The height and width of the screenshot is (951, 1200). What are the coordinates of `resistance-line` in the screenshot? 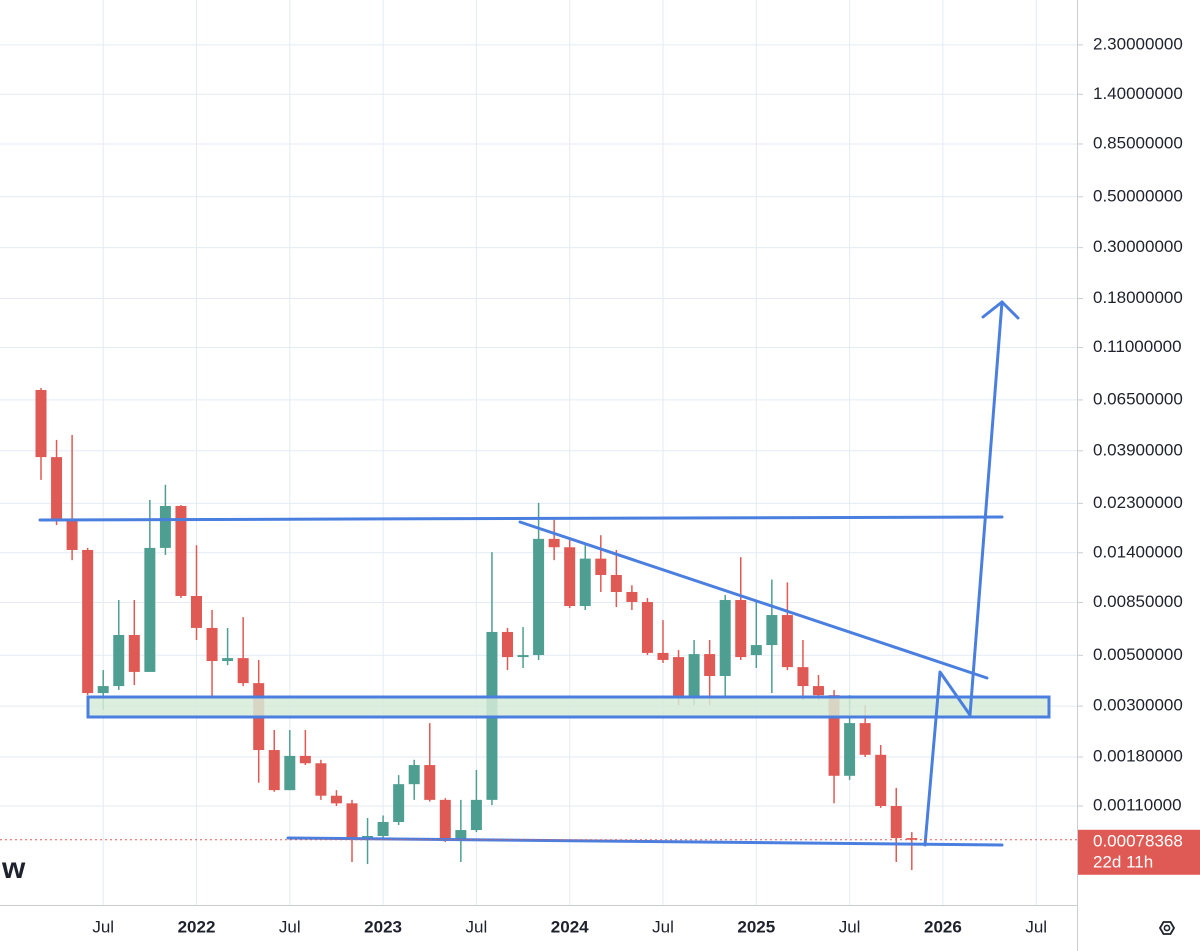 It's located at (521, 518).